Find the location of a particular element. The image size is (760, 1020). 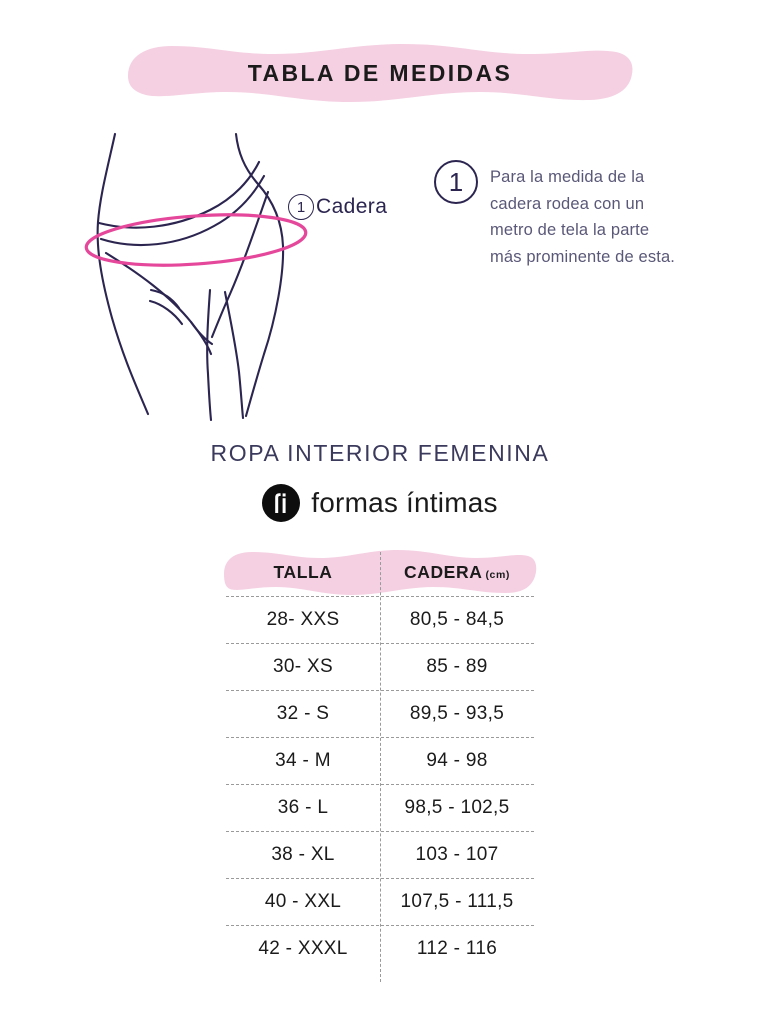

cell-cadera: 107,5 - 111,5 is located at coordinates (457, 901).